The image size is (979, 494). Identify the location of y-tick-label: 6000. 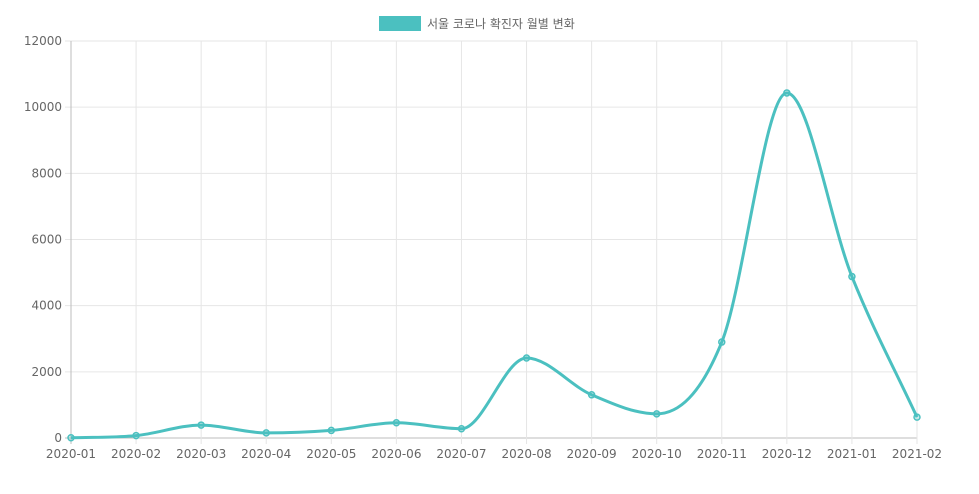
(46, 240).